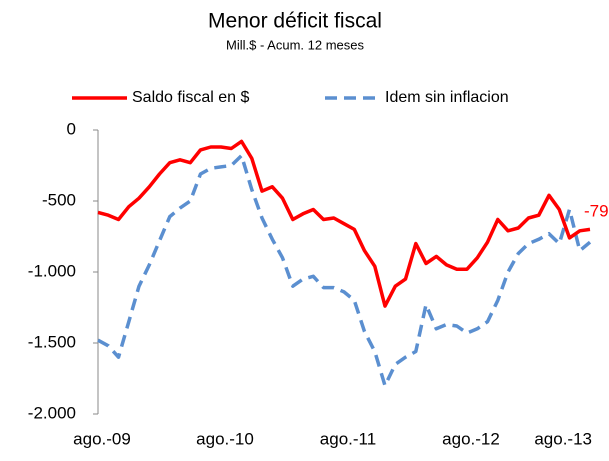 The height and width of the screenshot is (461, 609). I want to click on x-tick-label: ago.-13, so click(563, 438).